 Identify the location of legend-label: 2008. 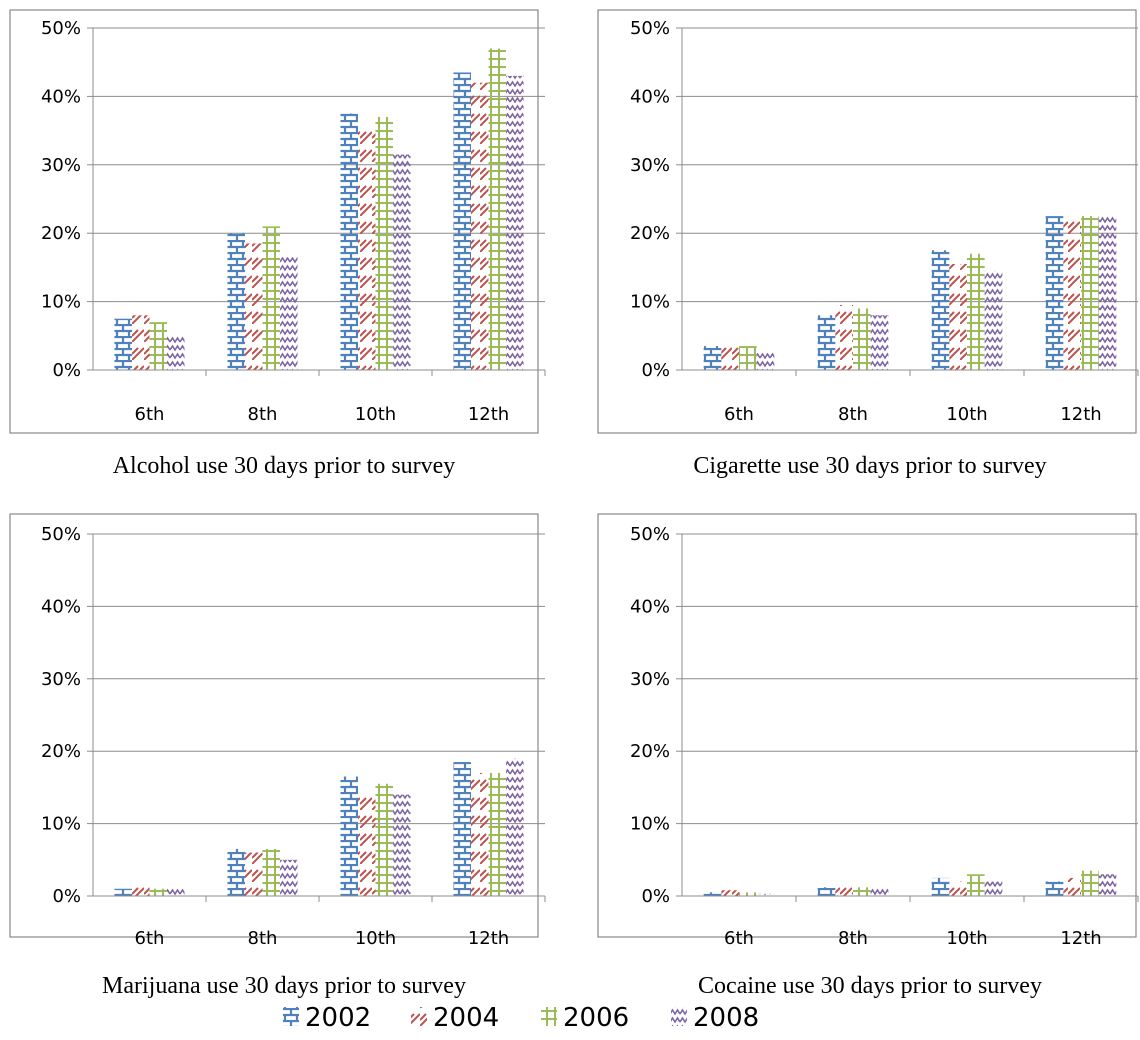
(726, 1018).